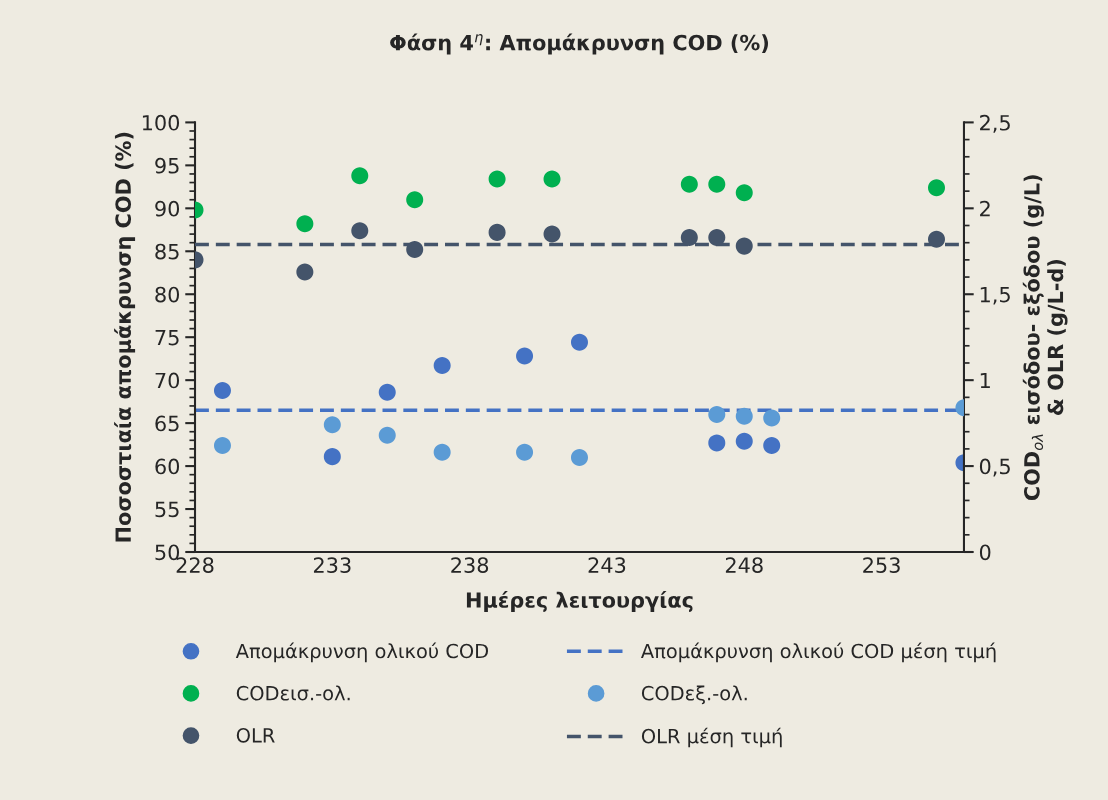 Image resolution: width=1108 pixels, height=800 pixels. What do you see at coordinates (167, 251) in the screenshot?
I see `y-tick-label: 85` at bounding box center [167, 251].